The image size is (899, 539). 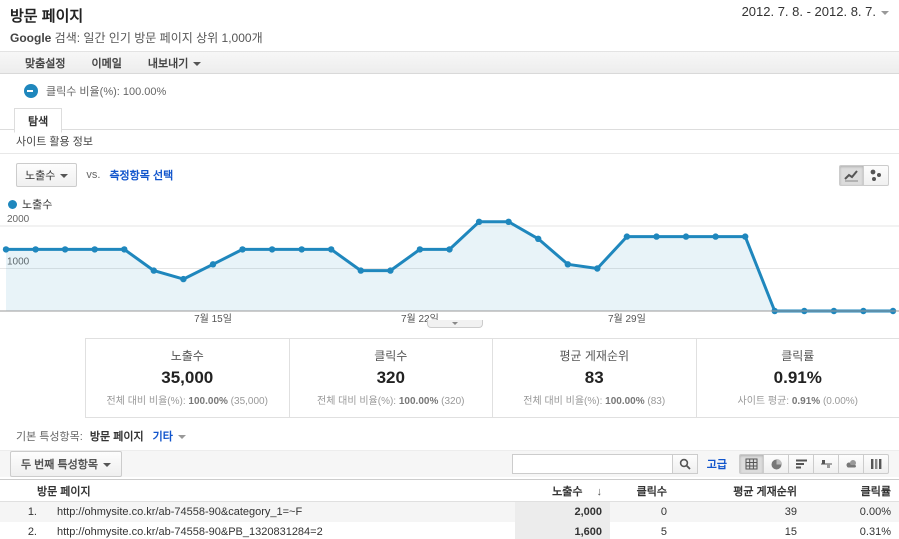 I want to click on performance-view-button, so click(x=801, y=464).